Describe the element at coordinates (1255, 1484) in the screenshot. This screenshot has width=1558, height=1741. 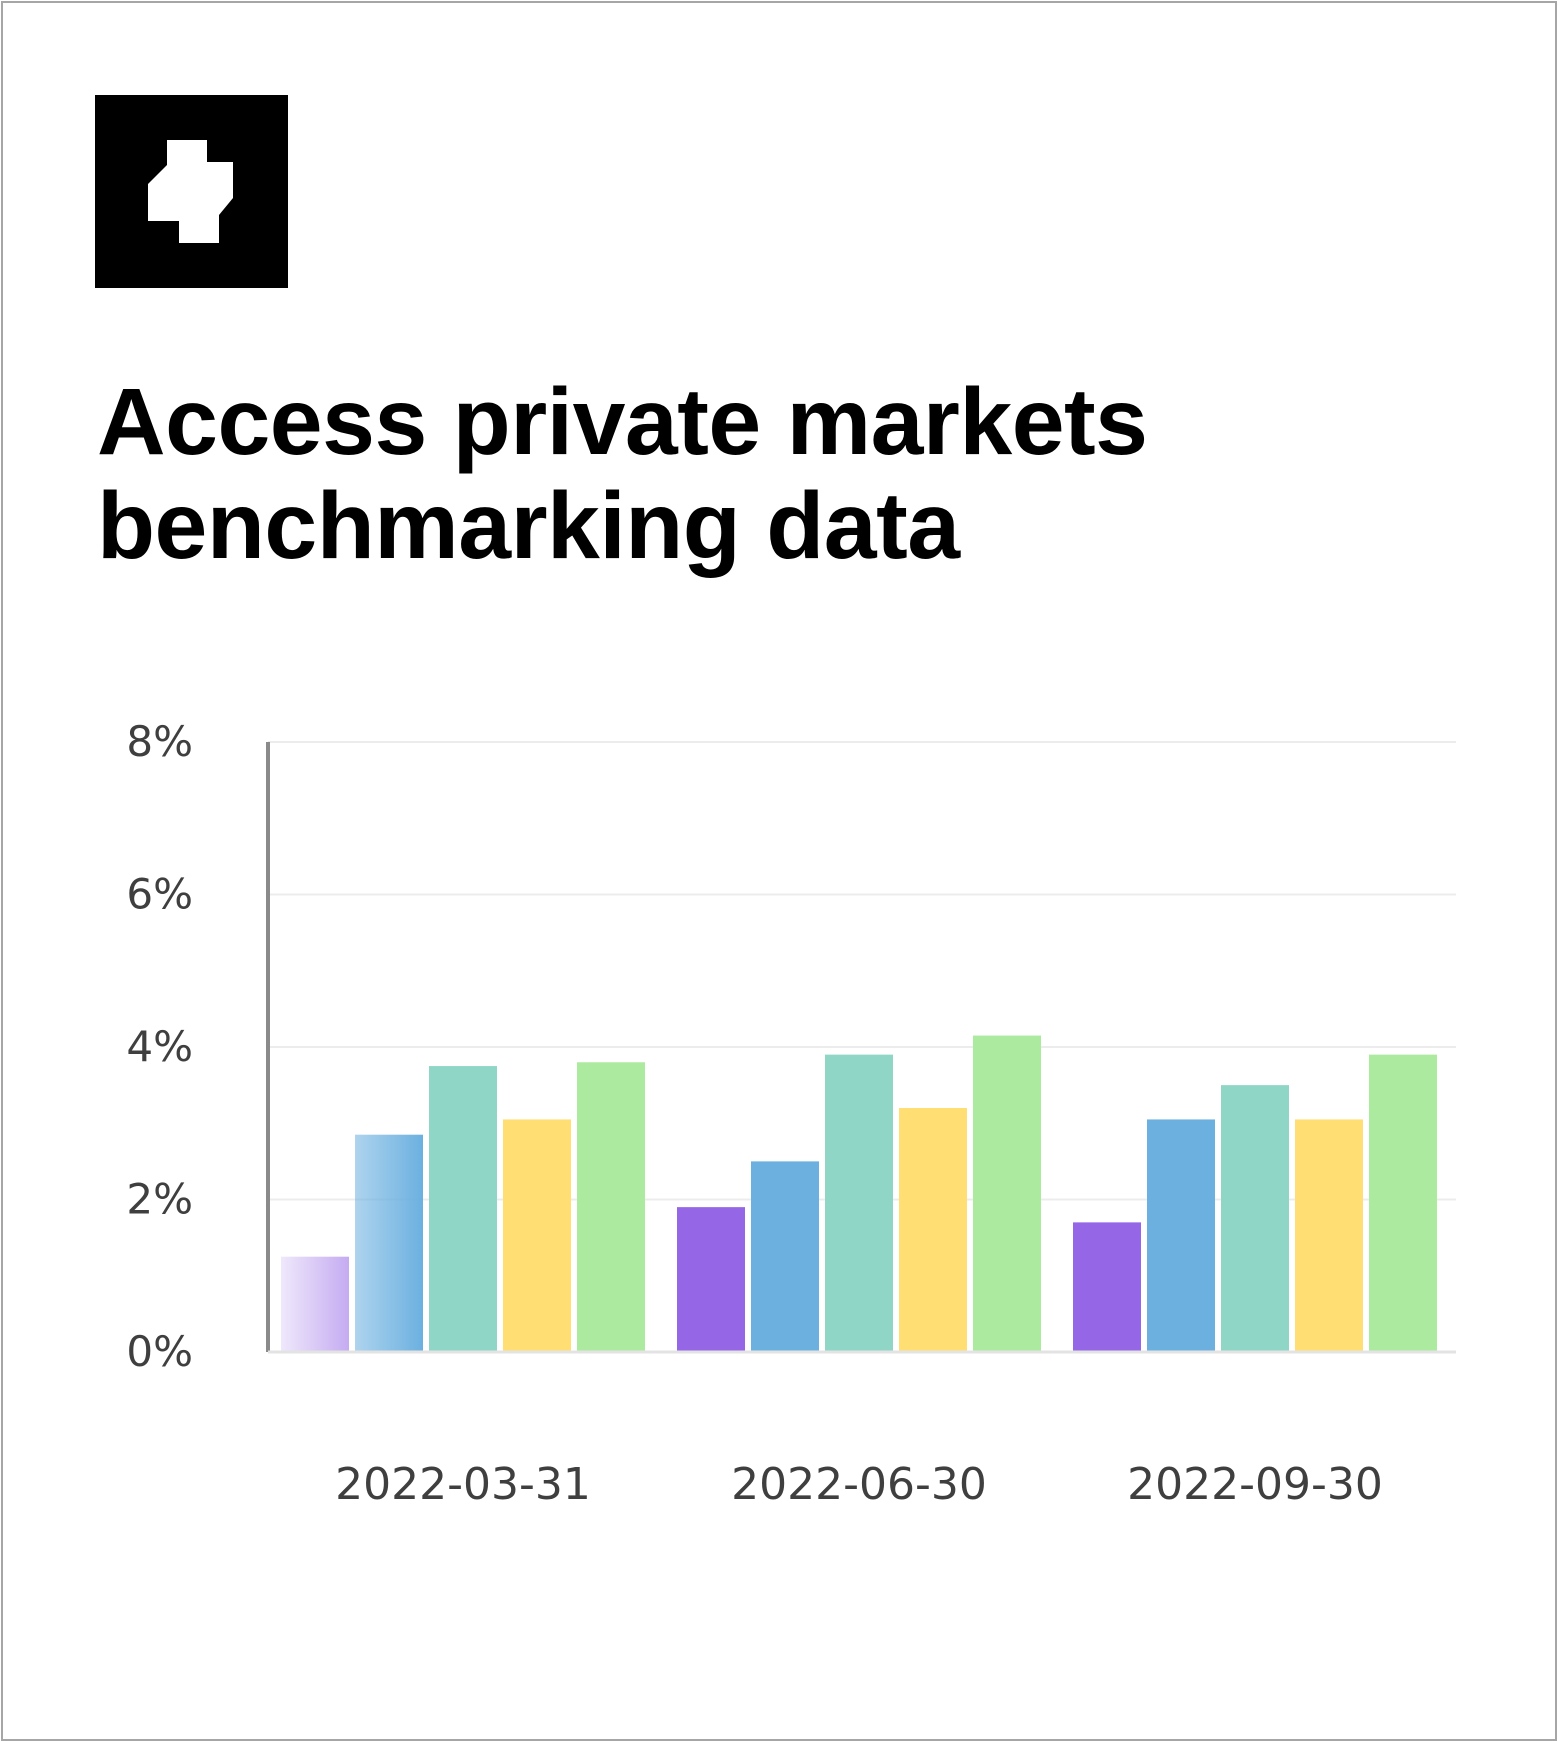
I see `x-tick-label: 2022-09-30` at that location.